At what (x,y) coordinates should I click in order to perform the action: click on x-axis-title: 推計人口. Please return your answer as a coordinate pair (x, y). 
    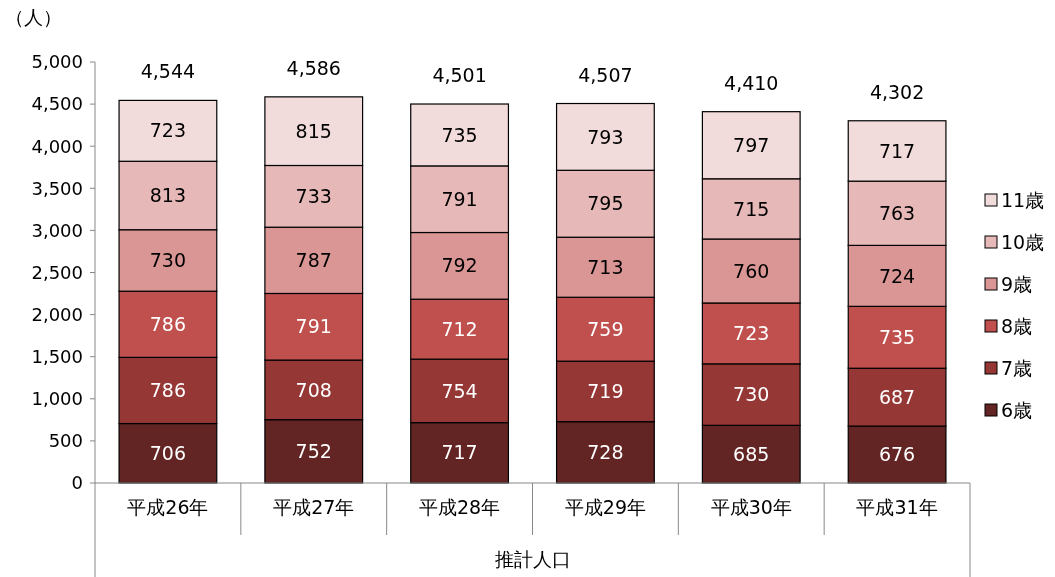
    Looking at the image, I should click on (532, 559).